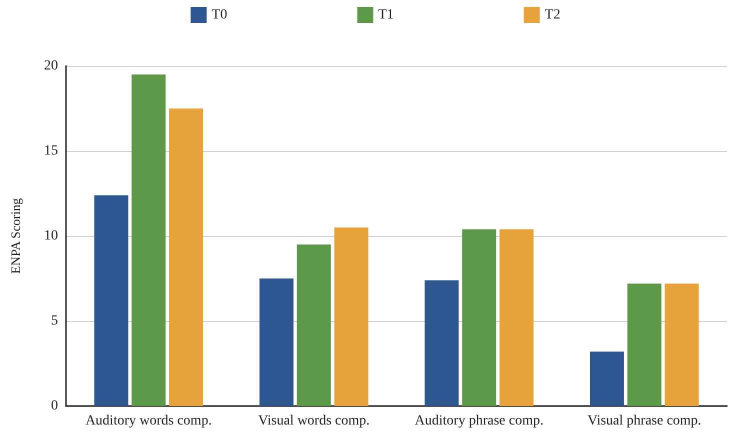 The width and height of the screenshot is (751, 436). What do you see at coordinates (644, 421) in the screenshot?
I see `x-tick-label: Visual phrase comp.` at bounding box center [644, 421].